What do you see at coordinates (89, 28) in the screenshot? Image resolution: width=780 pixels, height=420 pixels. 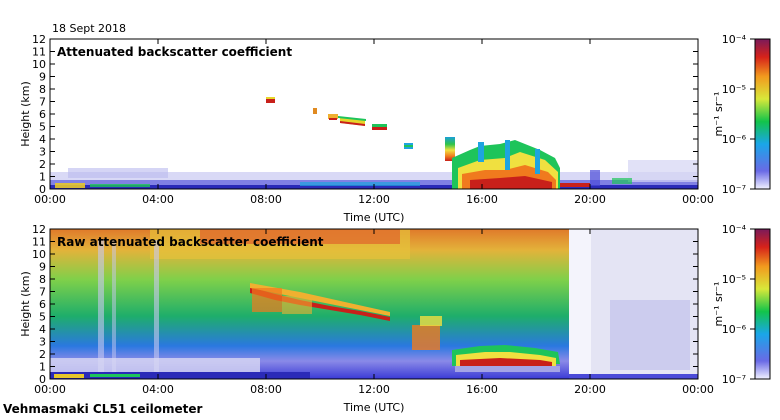 I see `date-label: 18 Sept 2018` at bounding box center [89, 28].